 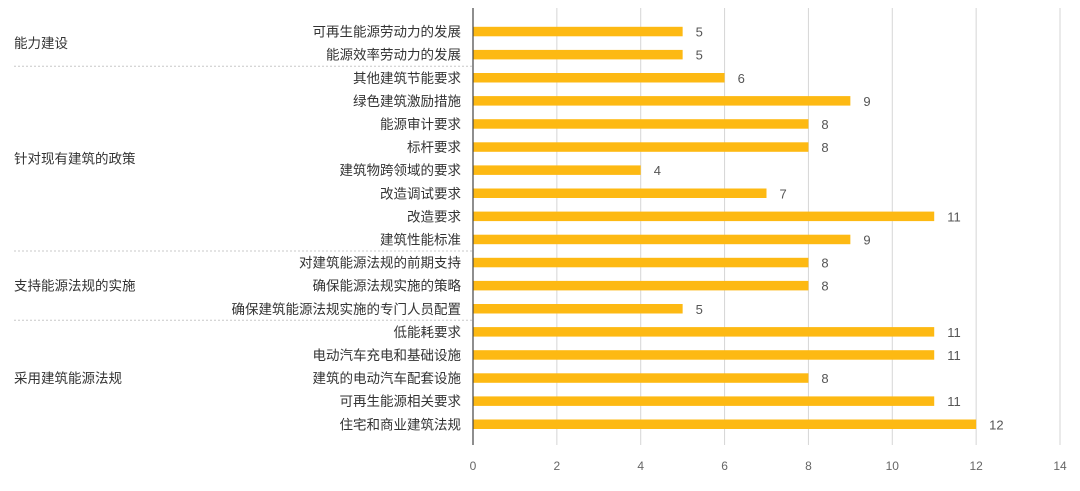 What do you see at coordinates (407, 101) in the screenshot?
I see `category-label: 绿色建筑激励措施` at bounding box center [407, 101].